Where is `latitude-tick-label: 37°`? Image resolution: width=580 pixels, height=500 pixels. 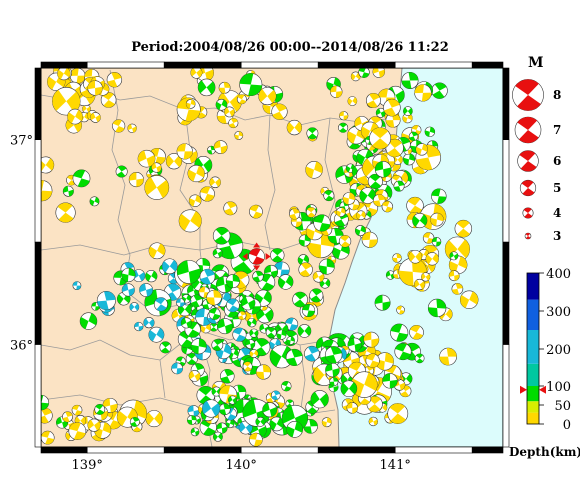
latitude-tick-label: 37° is located at coordinates (21, 141).